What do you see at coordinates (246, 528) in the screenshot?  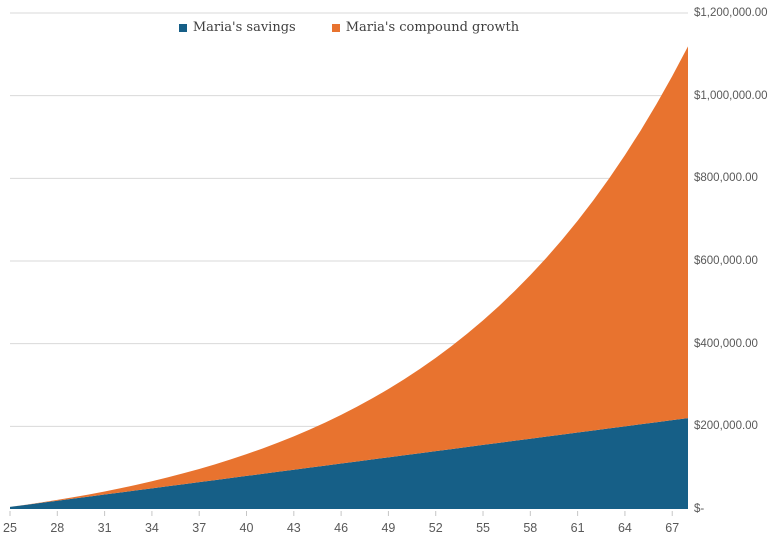 I see `x-axis-label: 40` at bounding box center [246, 528].